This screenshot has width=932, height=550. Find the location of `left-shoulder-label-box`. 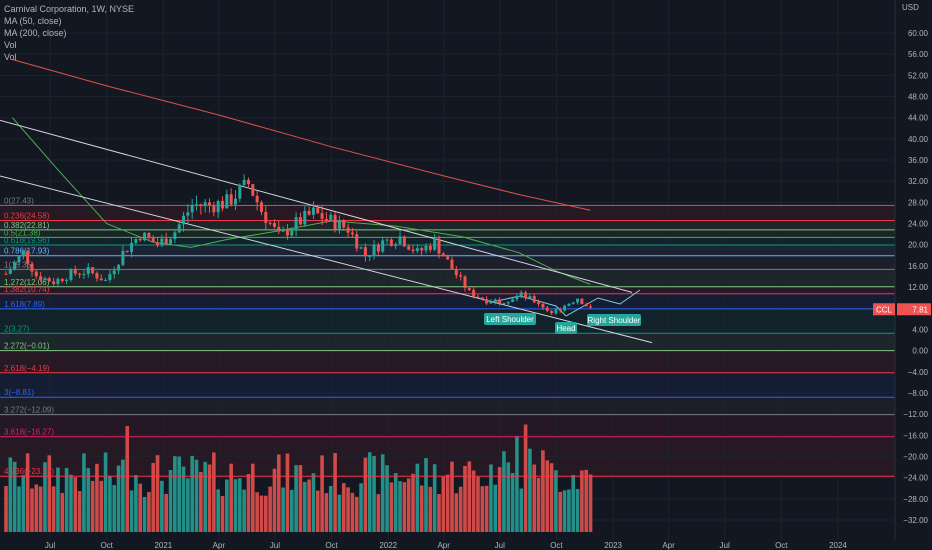

left-shoulder-label-box is located at coordinates (510, 319).